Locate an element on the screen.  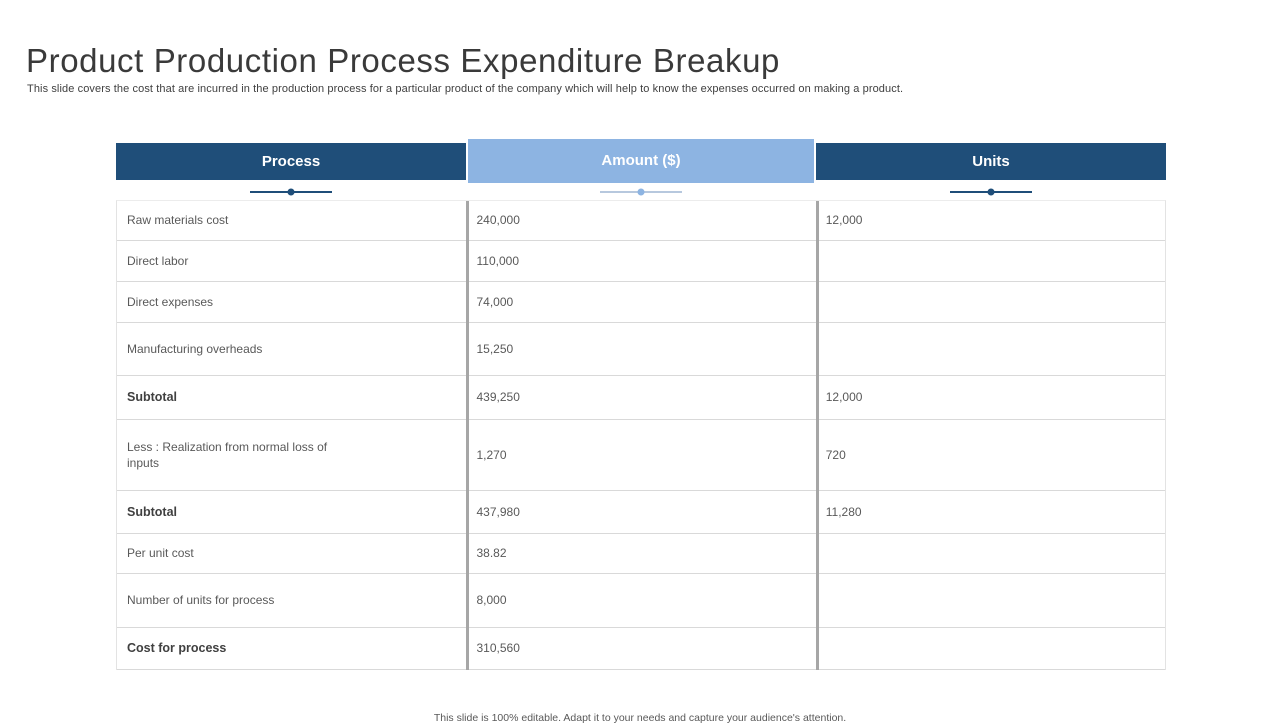
cell-amount: 8,000 is located at coordinates (491, 600).